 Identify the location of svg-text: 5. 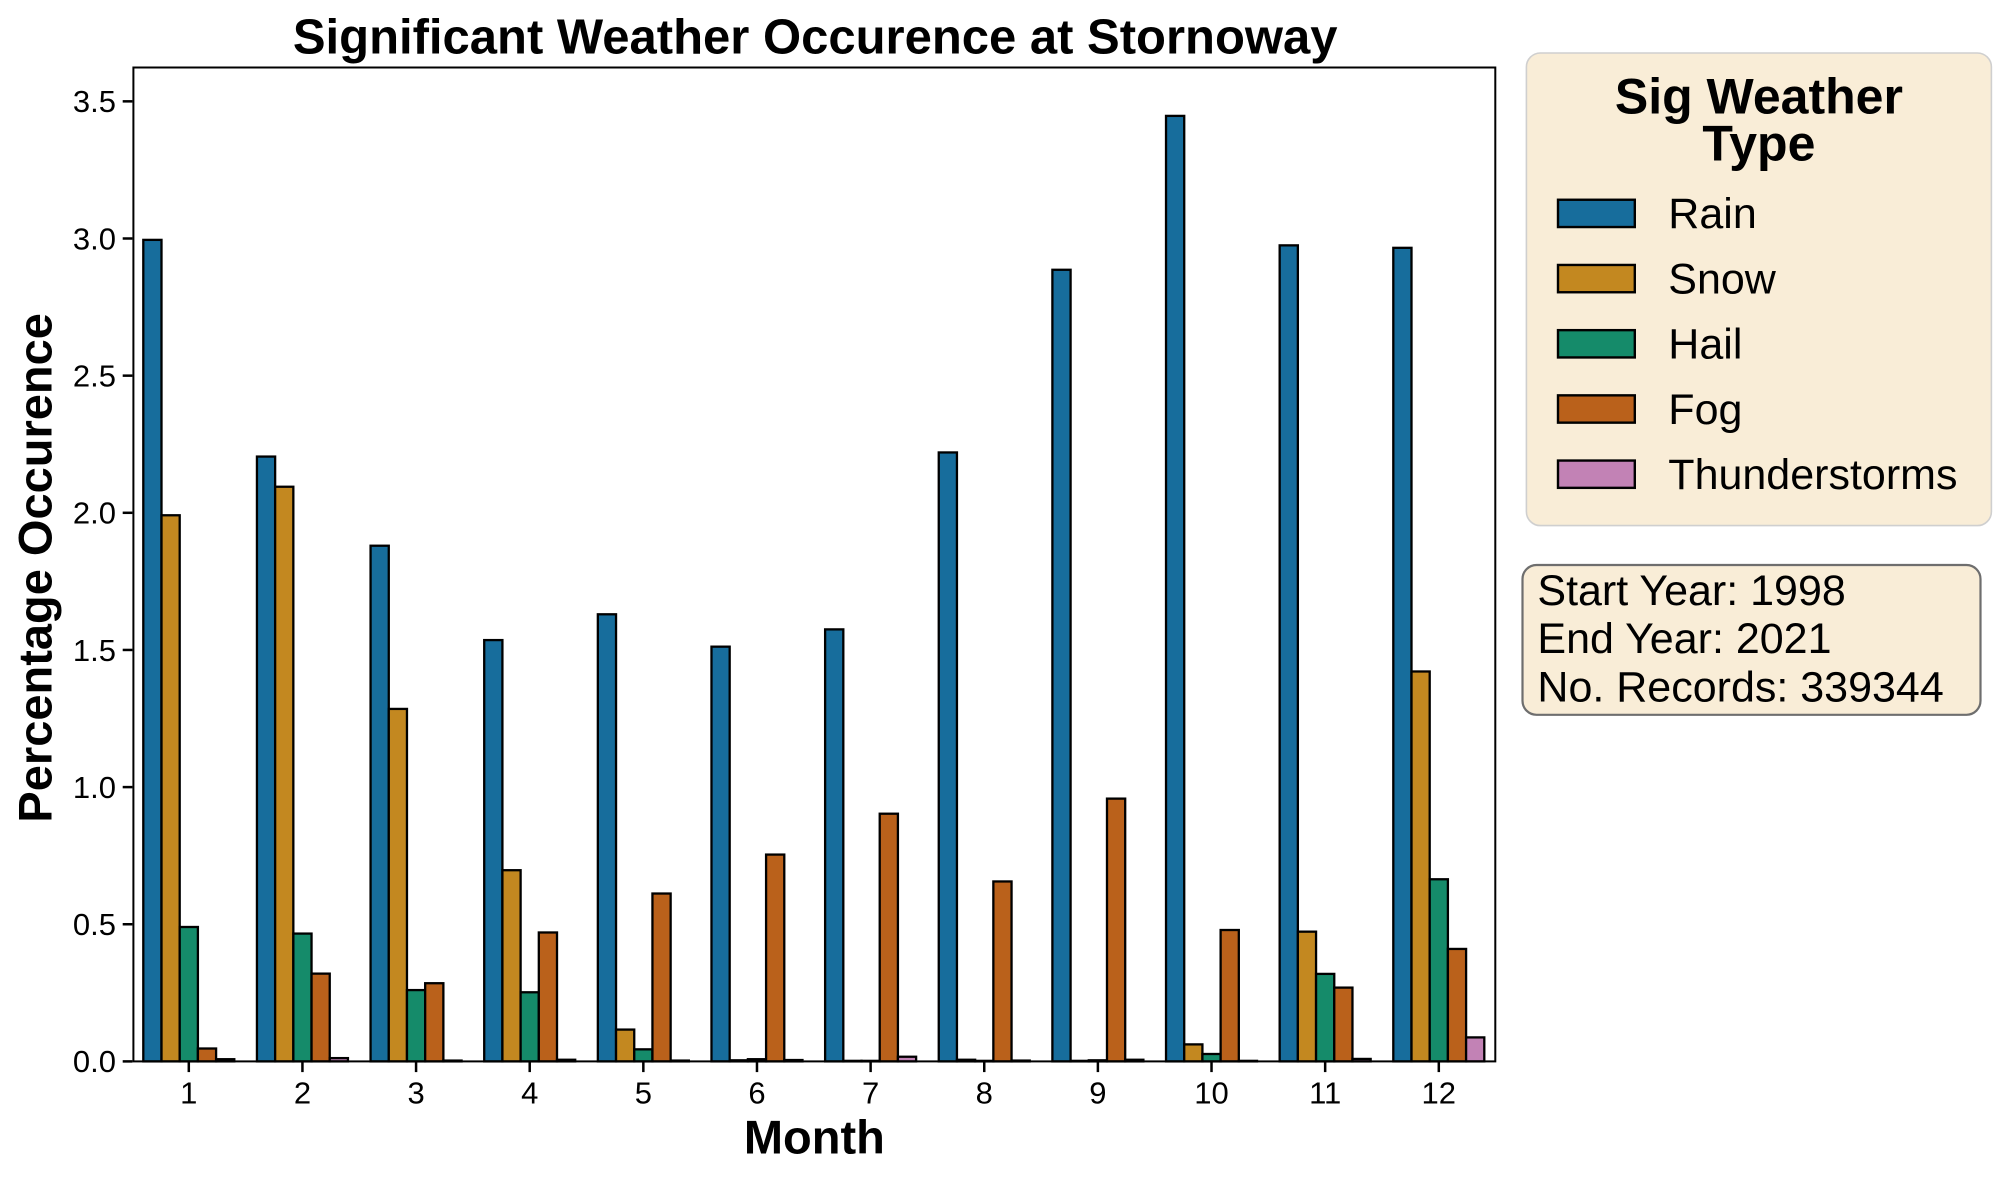
(643, 1093).